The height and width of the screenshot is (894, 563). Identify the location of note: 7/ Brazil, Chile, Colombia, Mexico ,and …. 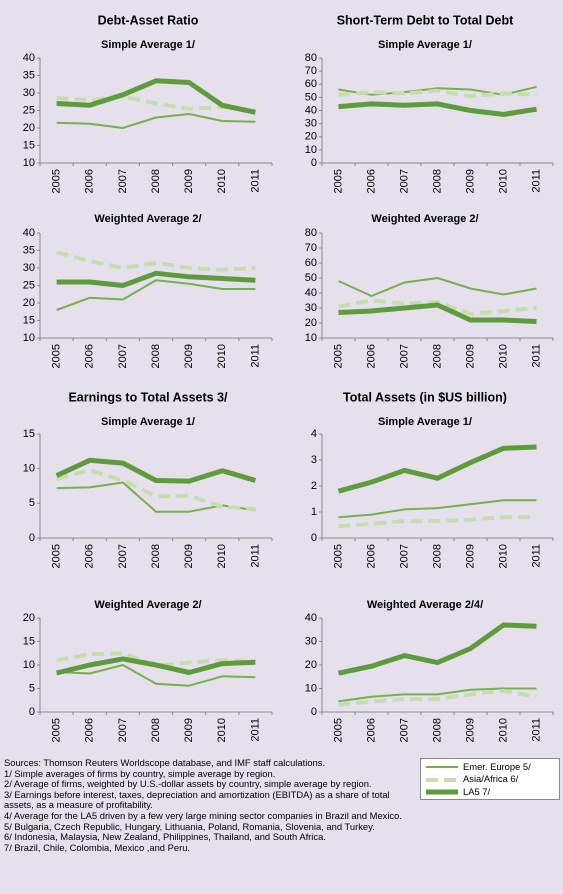
(97, 847).